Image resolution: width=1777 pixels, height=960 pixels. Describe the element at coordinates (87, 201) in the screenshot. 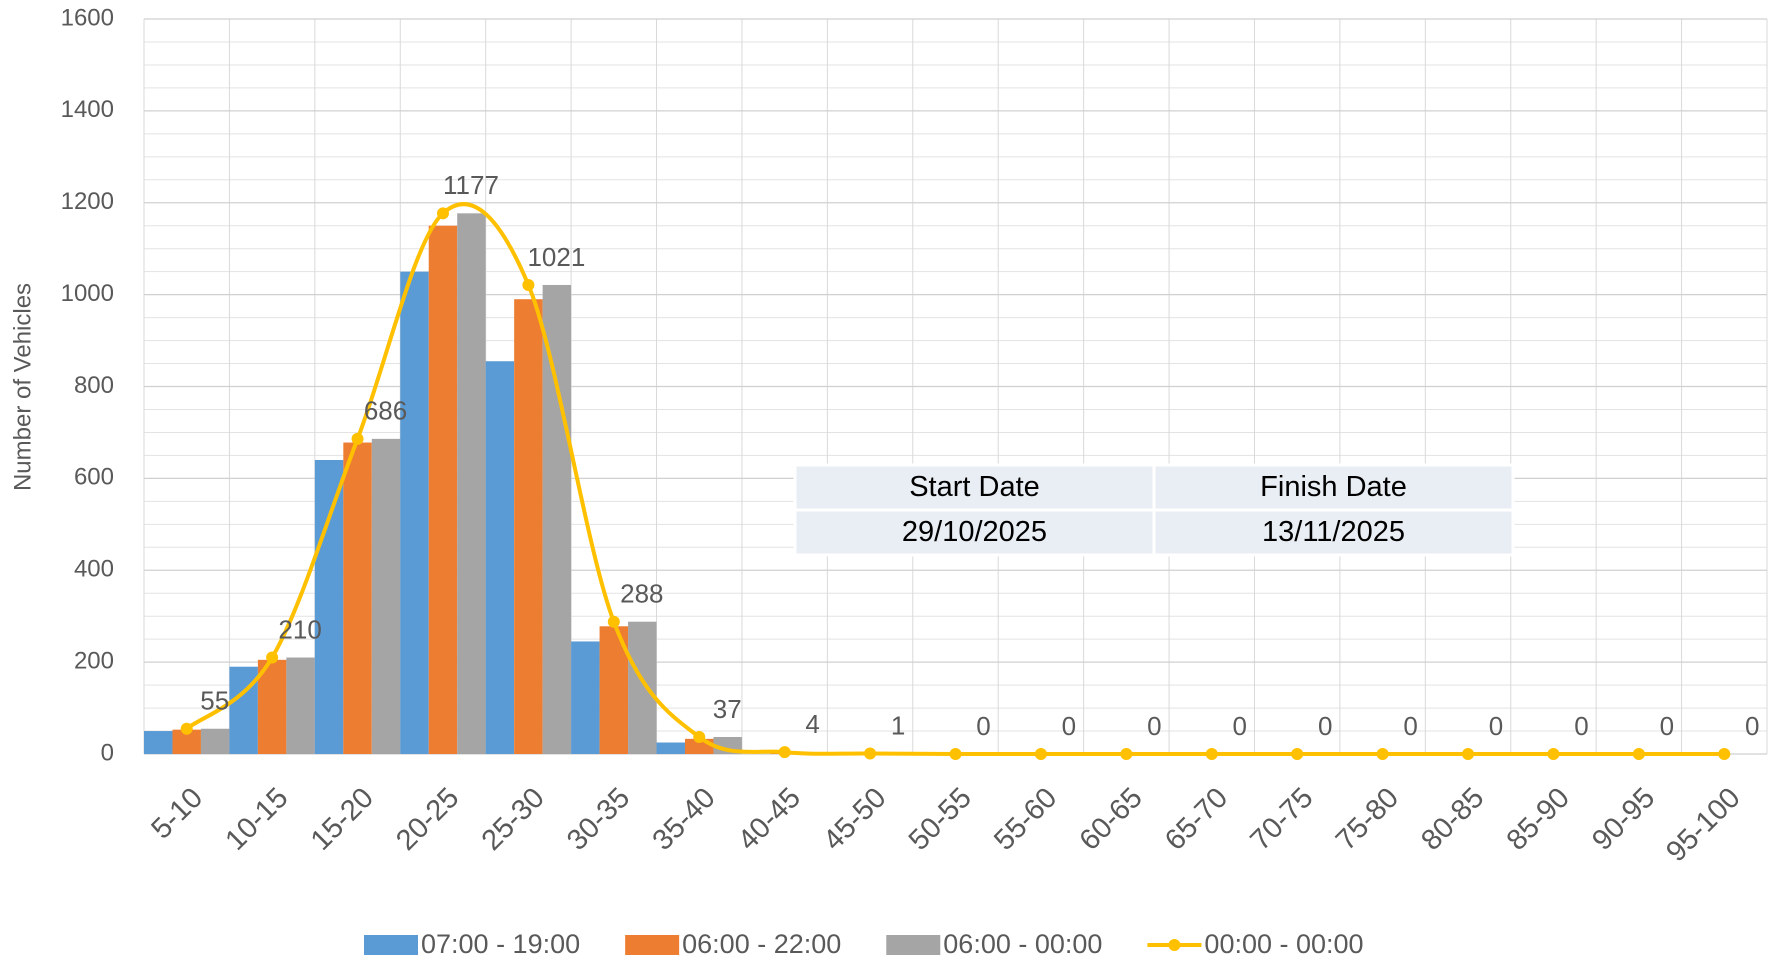

I see `y-tick-label: 1200` at that location.